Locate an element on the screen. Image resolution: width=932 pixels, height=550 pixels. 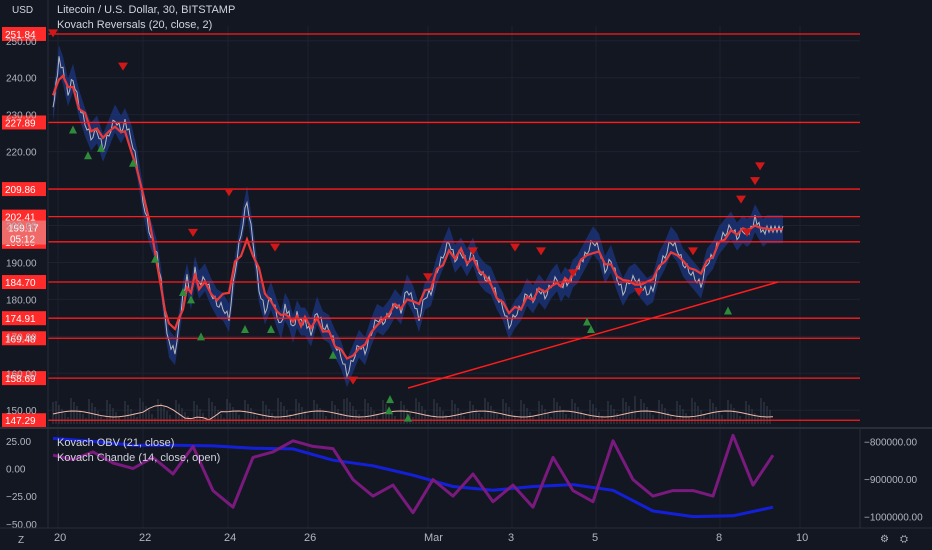
chande-line is located at coordinates (413, 474).